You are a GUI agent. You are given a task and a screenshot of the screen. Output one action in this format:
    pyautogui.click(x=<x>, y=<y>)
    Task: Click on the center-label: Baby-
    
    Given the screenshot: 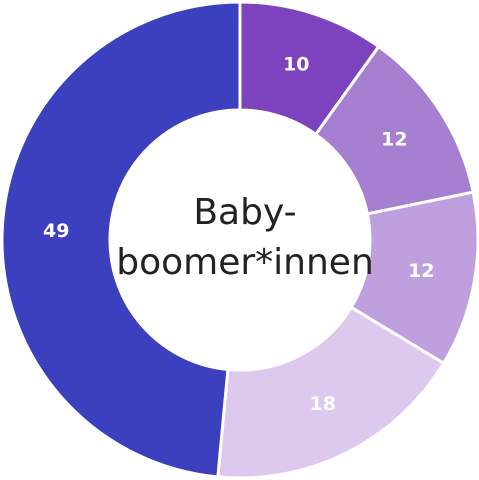 What is the action you would take?
    pyautogui.click(x=244, y=212)
    